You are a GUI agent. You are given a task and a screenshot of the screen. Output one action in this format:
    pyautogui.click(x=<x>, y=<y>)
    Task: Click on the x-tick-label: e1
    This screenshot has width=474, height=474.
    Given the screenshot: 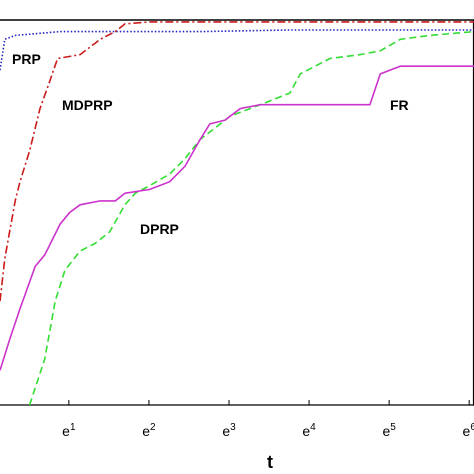 What is the action you would take?
    pyautogui.click(x=69, y=430)
    